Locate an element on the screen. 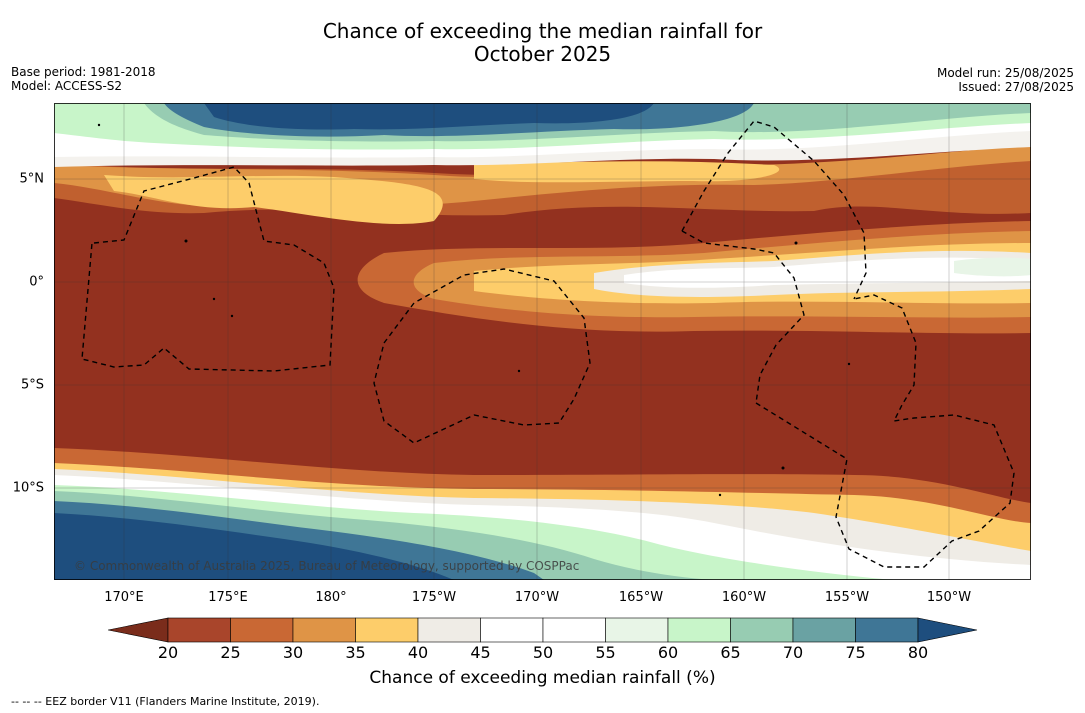 The width and height of the screenshot is (1085, 713). x-tick-label: 165°W is located at coordinates (641, 597).